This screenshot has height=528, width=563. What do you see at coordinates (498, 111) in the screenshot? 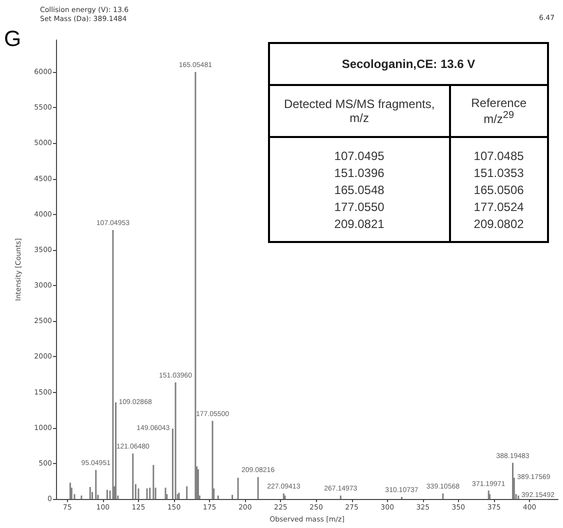
I see `annotation: Reference m/z$^{29}$` at bounding box center [498, 111].